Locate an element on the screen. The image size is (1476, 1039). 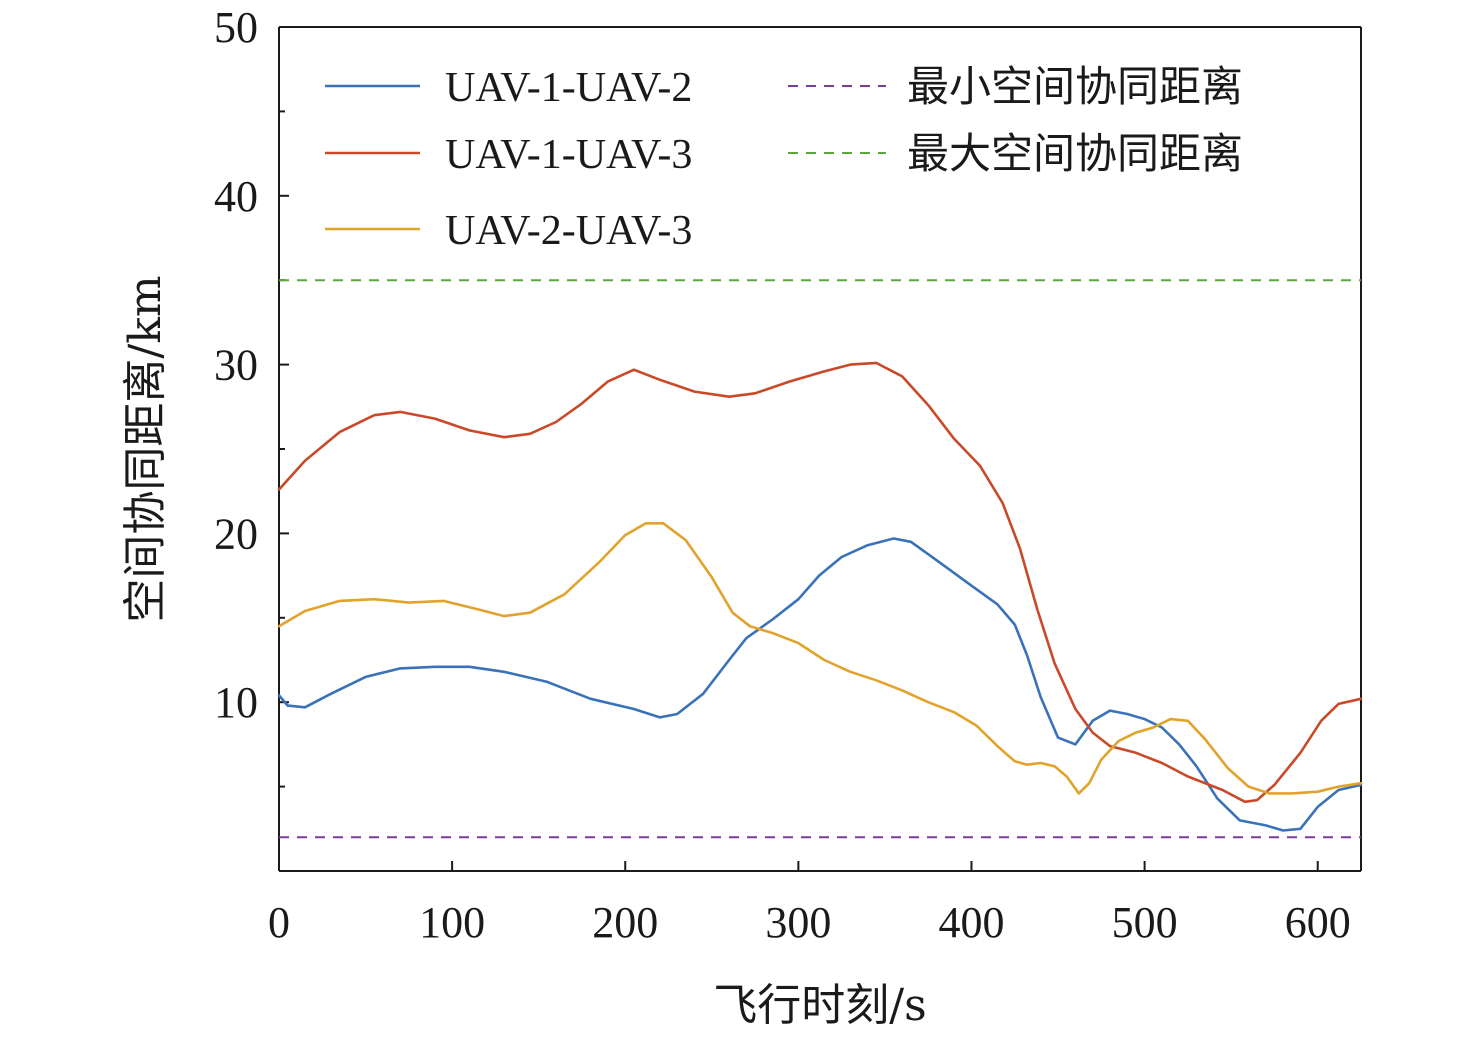
y-tick-label: 20 is located at coordinates (236, 533).